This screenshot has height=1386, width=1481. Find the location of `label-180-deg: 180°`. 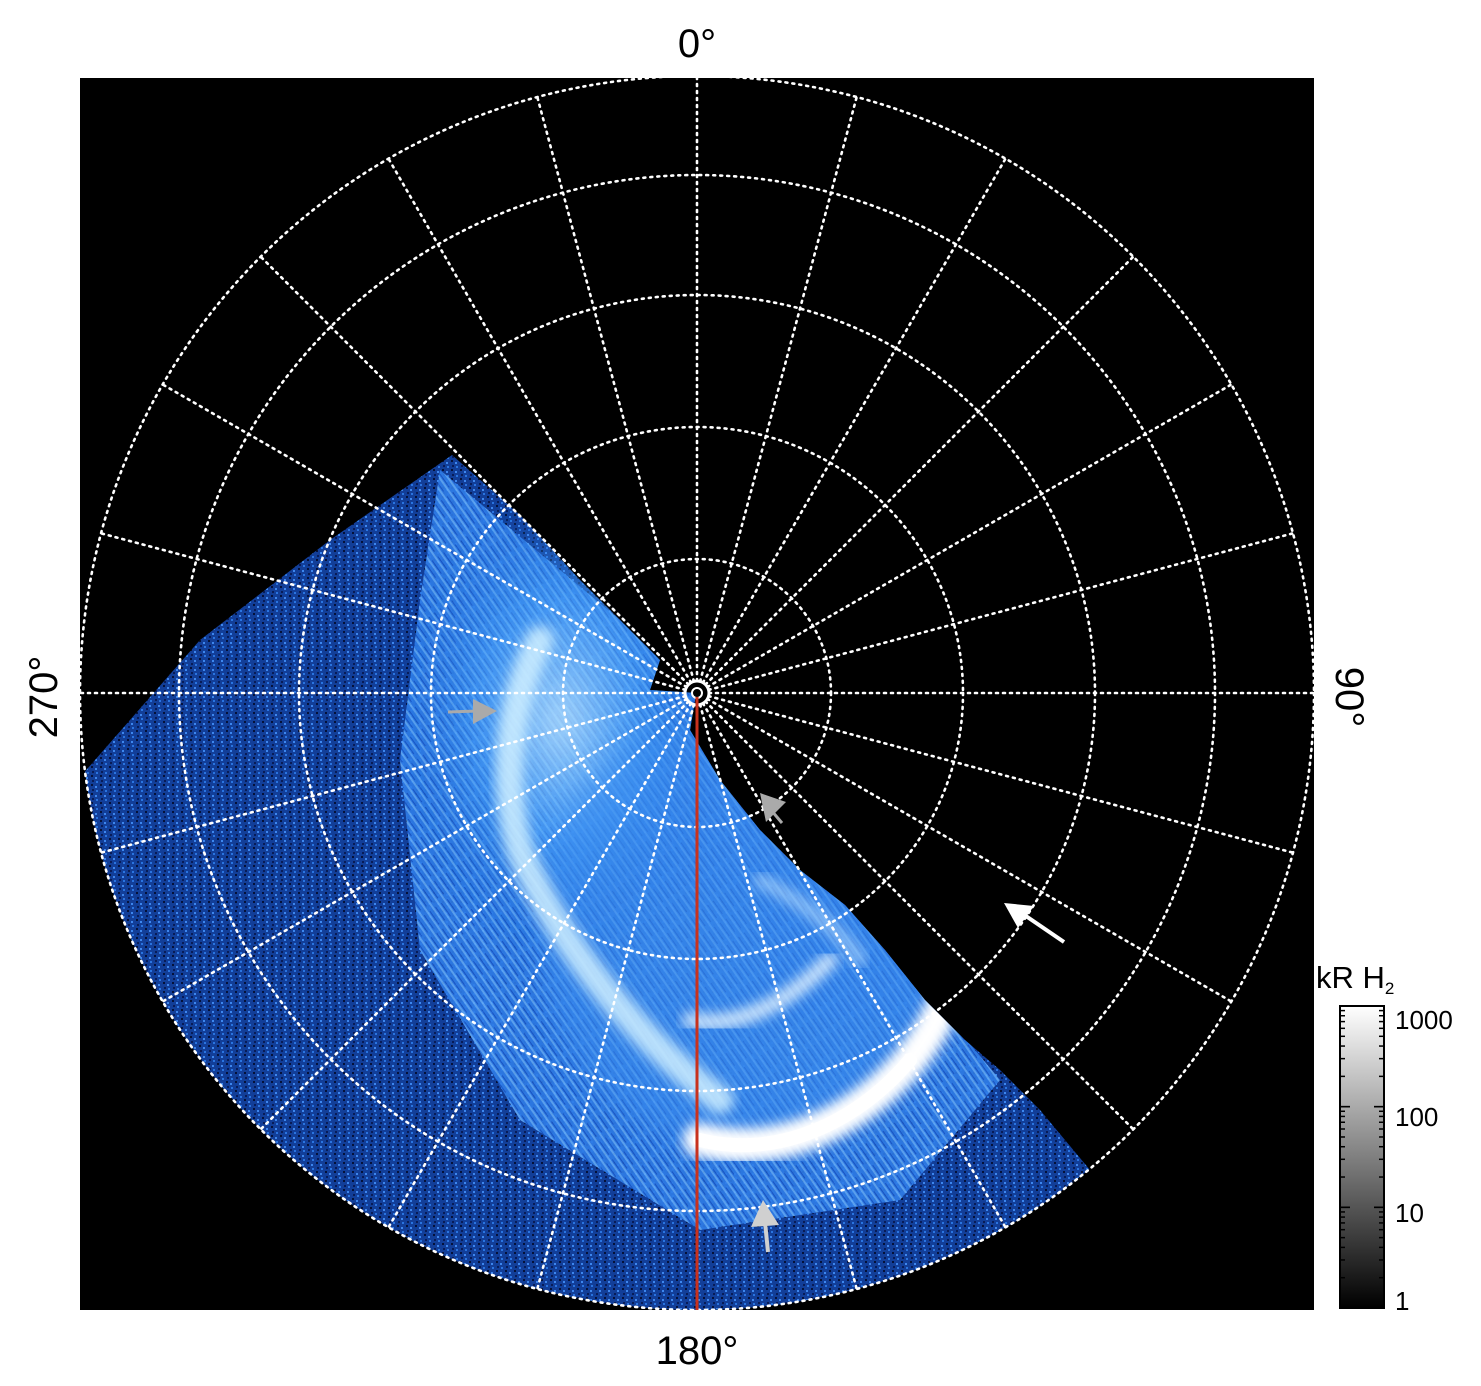

label-180-deg: 180° is located at coordinates (697, 1351).